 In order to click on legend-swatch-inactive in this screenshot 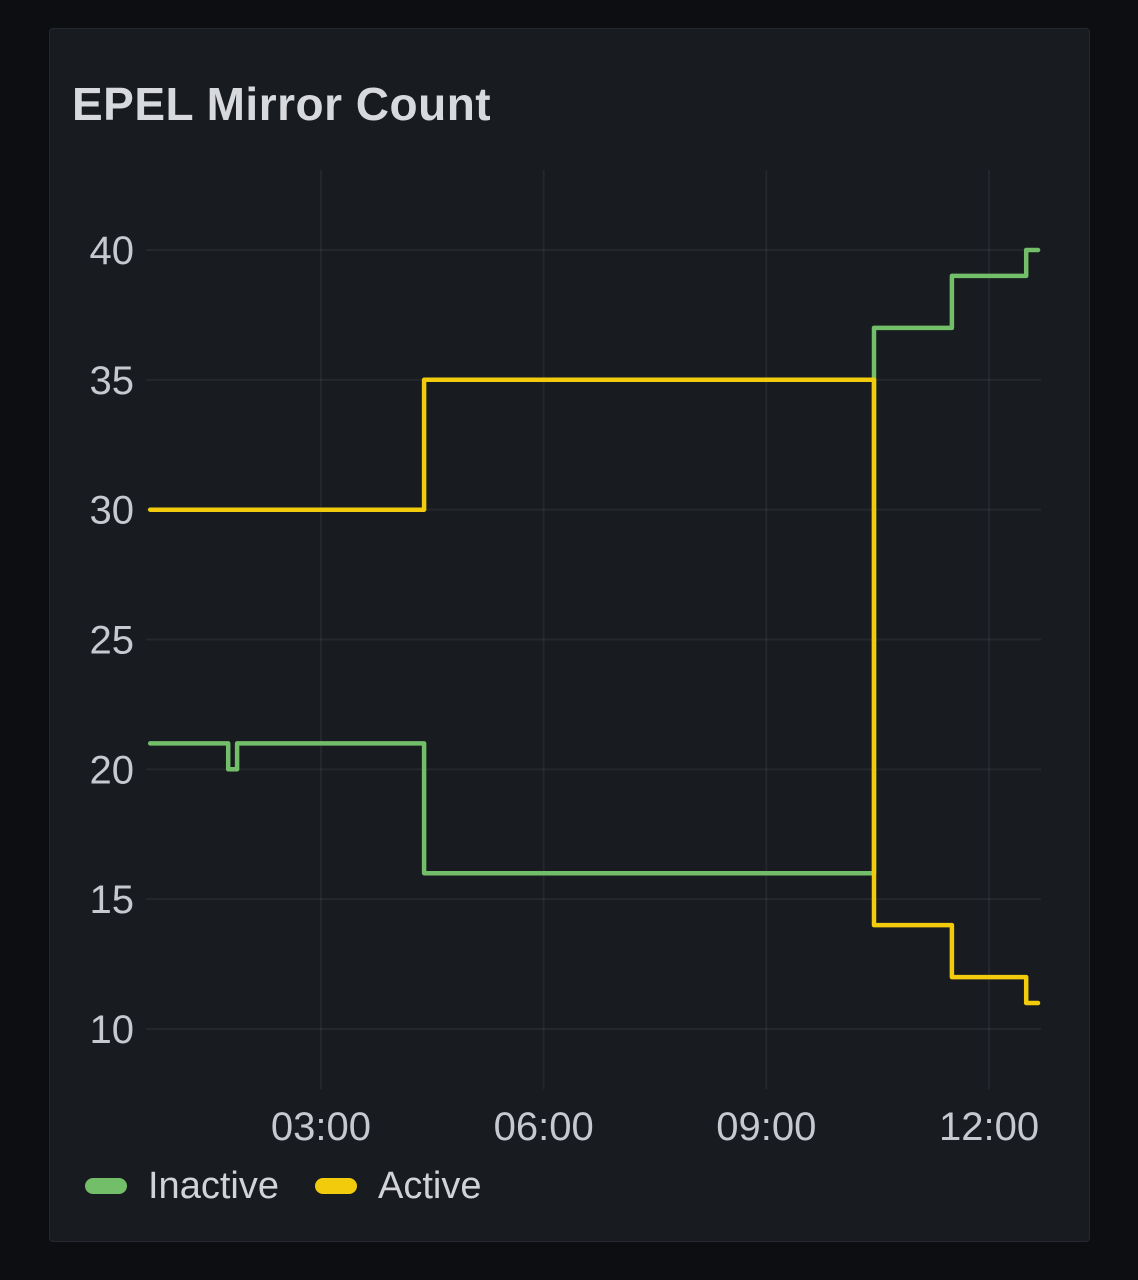, I will do `click(106, 1186)`.